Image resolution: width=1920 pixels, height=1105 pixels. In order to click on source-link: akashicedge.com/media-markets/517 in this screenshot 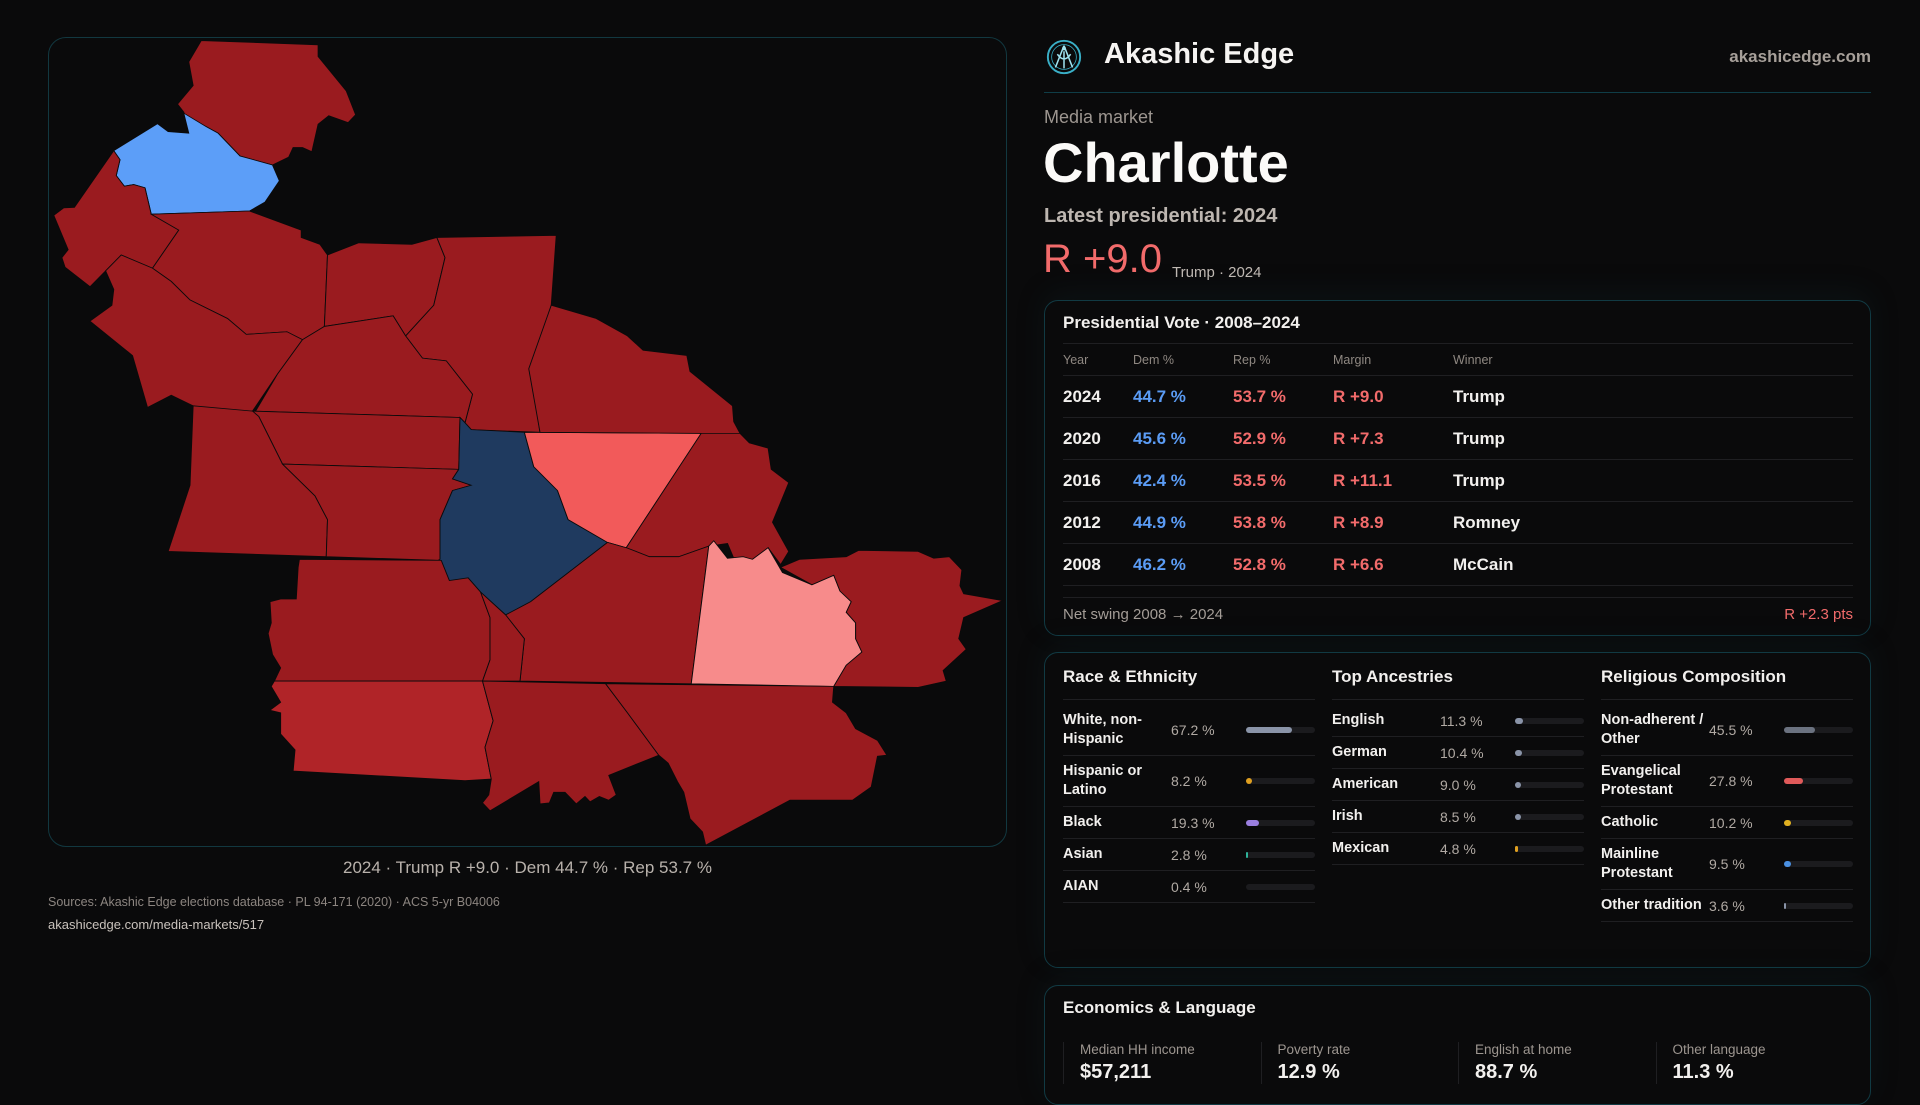, I will do `click(156, 924)`.